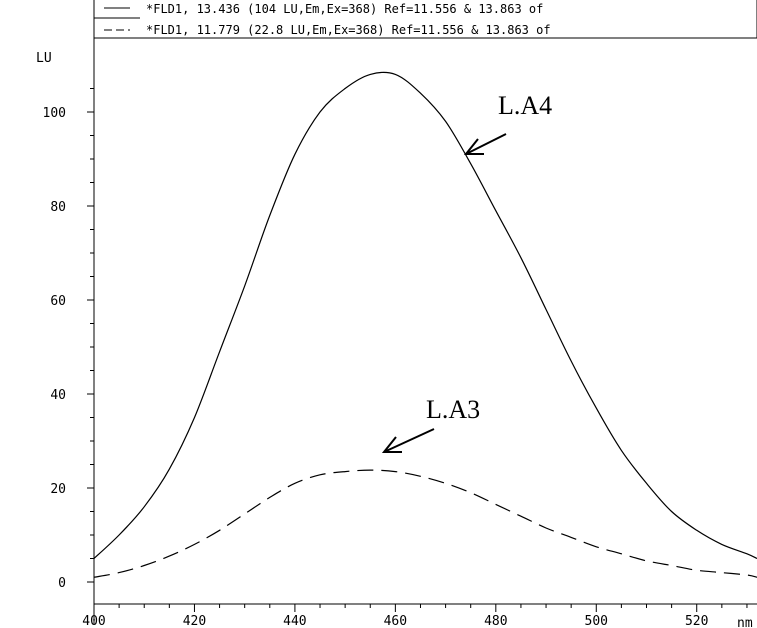  I want to click on x-tick-label: 460, so click(395, 621).